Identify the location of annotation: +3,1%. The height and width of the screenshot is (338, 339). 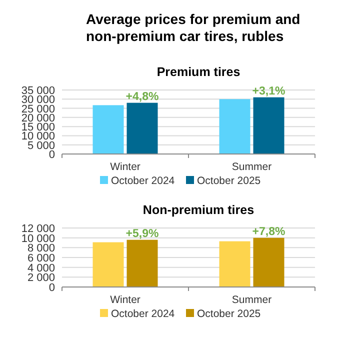
(269, 91).